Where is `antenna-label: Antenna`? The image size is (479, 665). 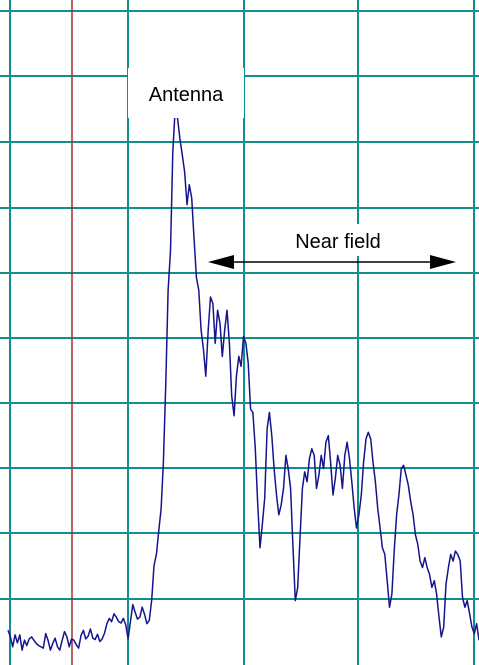
antenna-label: Antenna is located at coordinates (186, 95).